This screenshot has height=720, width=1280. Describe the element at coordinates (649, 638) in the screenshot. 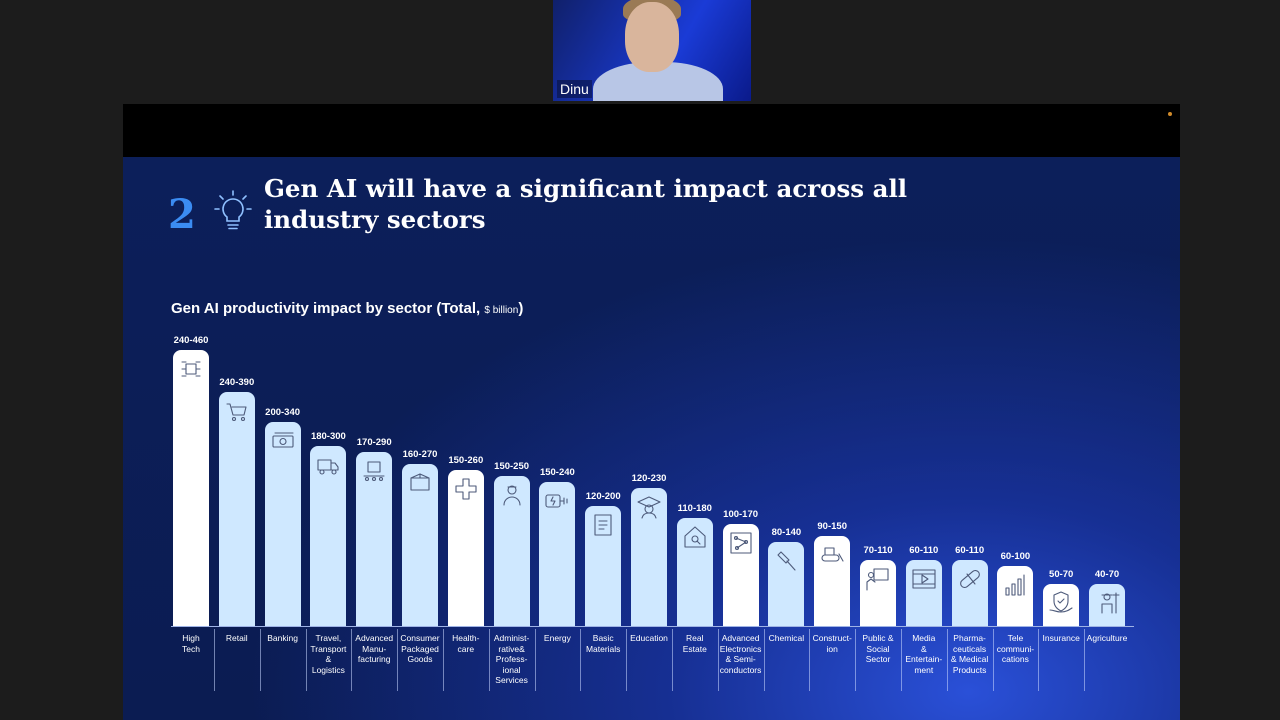

I see `category-label: Education` at that location.